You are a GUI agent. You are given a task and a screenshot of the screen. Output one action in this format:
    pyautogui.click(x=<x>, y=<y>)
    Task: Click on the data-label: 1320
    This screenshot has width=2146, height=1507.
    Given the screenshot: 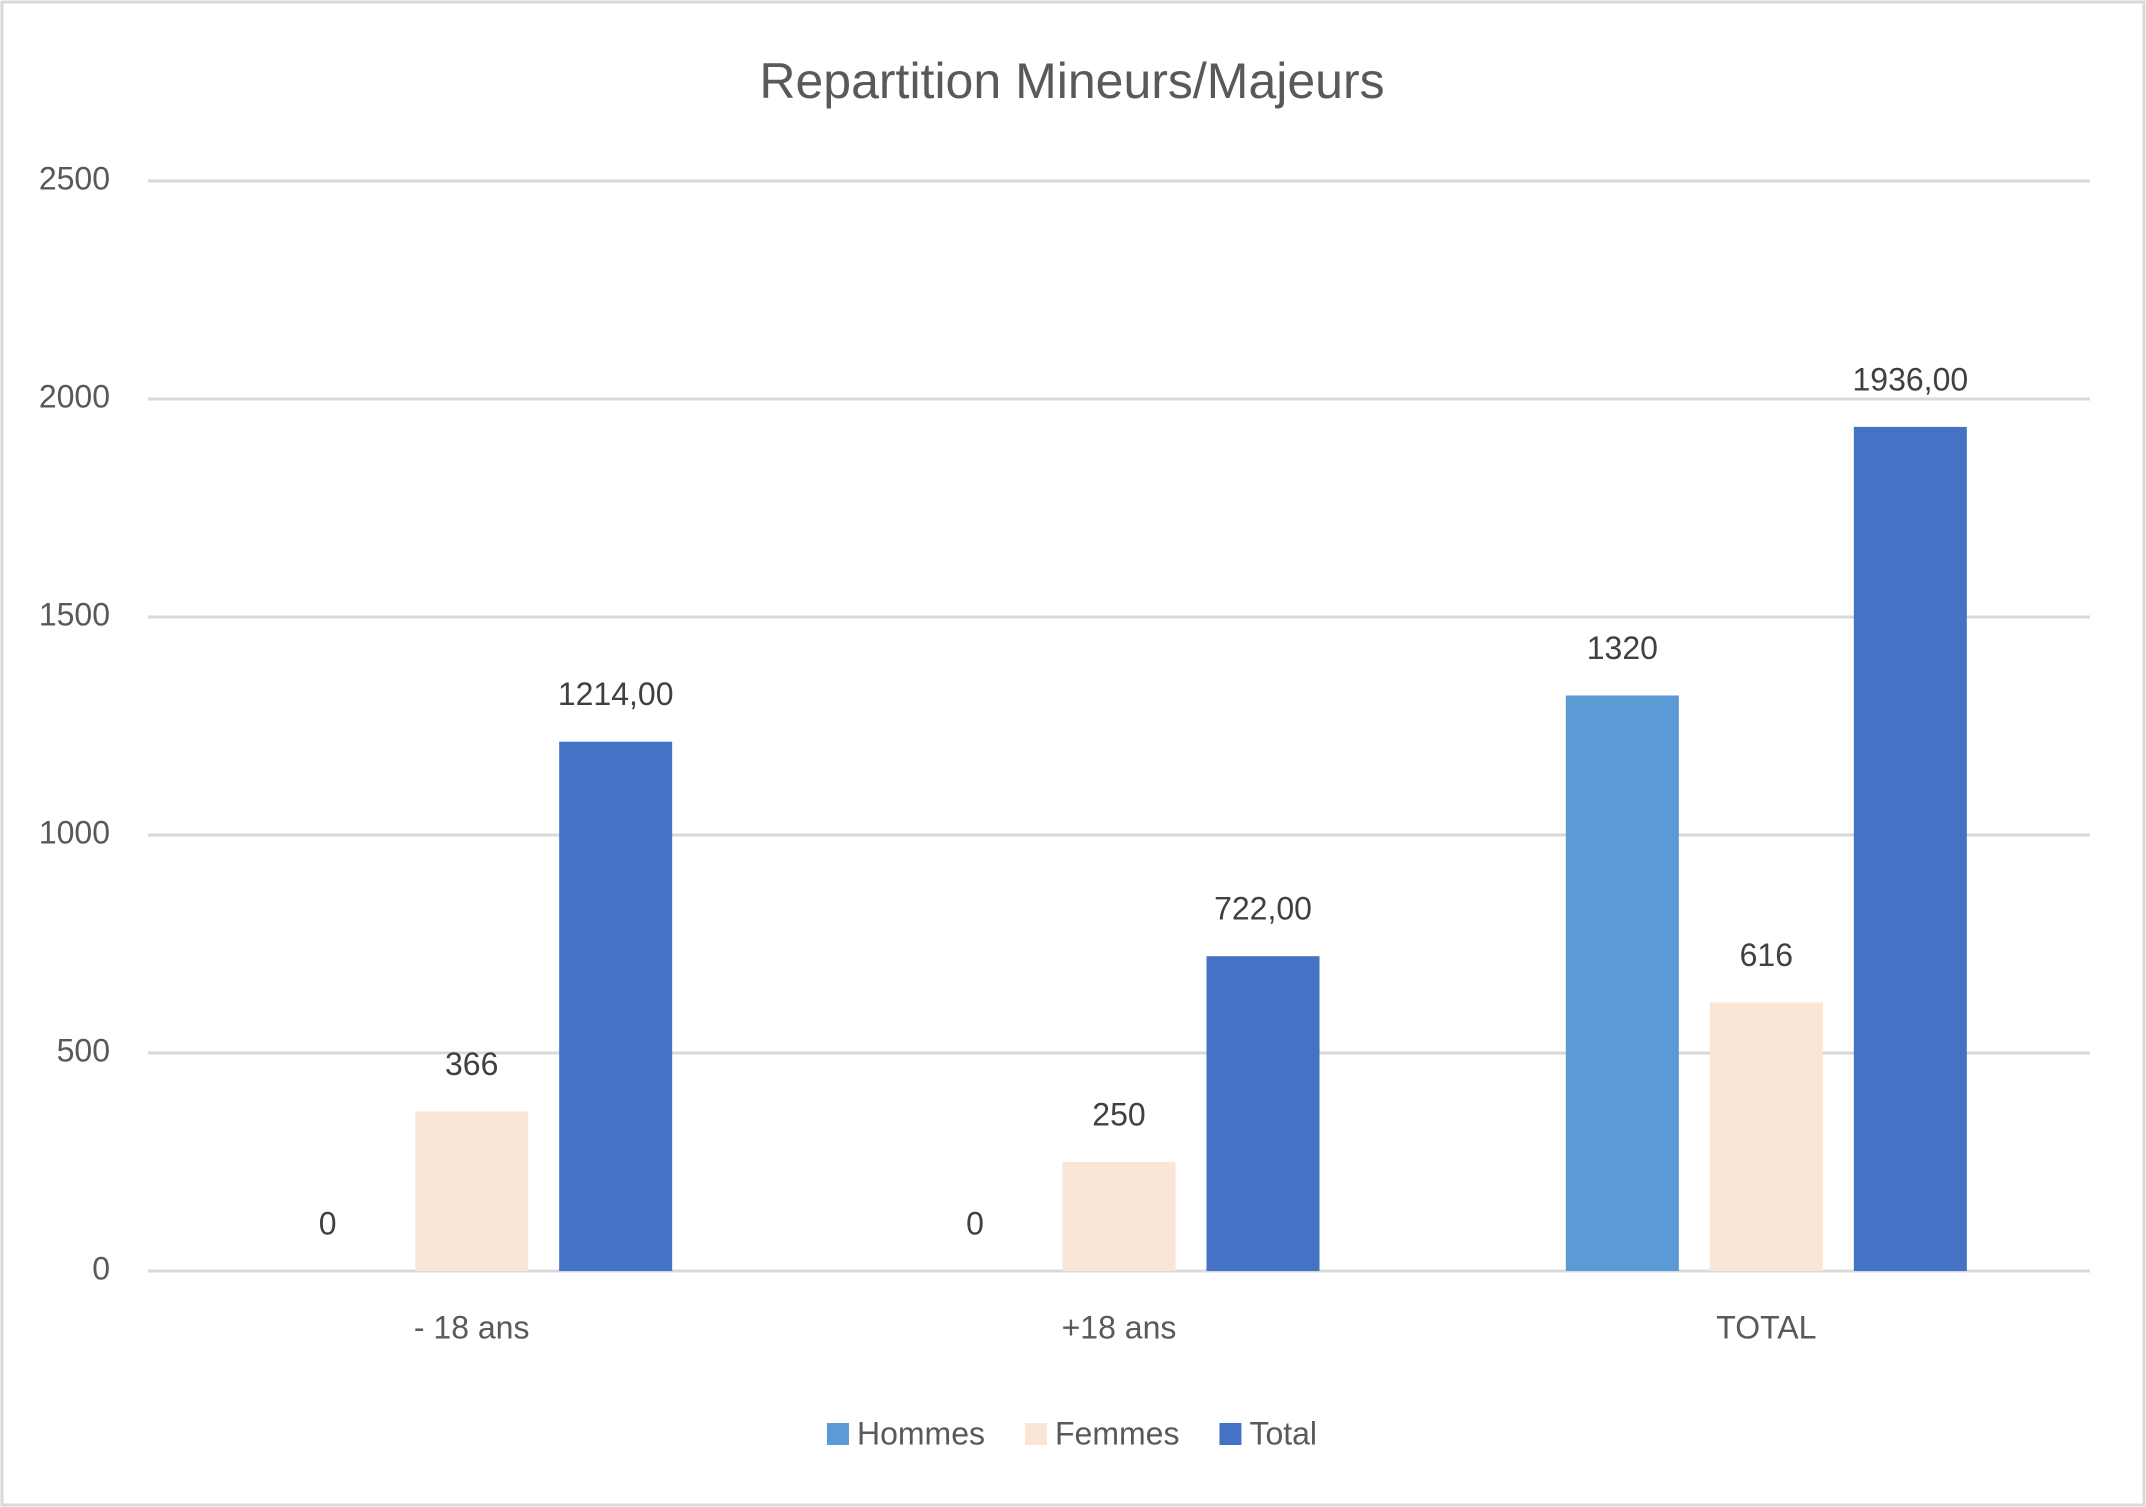 What is the action you would take?
    pyautogui.click(x=1622, y=648)
    